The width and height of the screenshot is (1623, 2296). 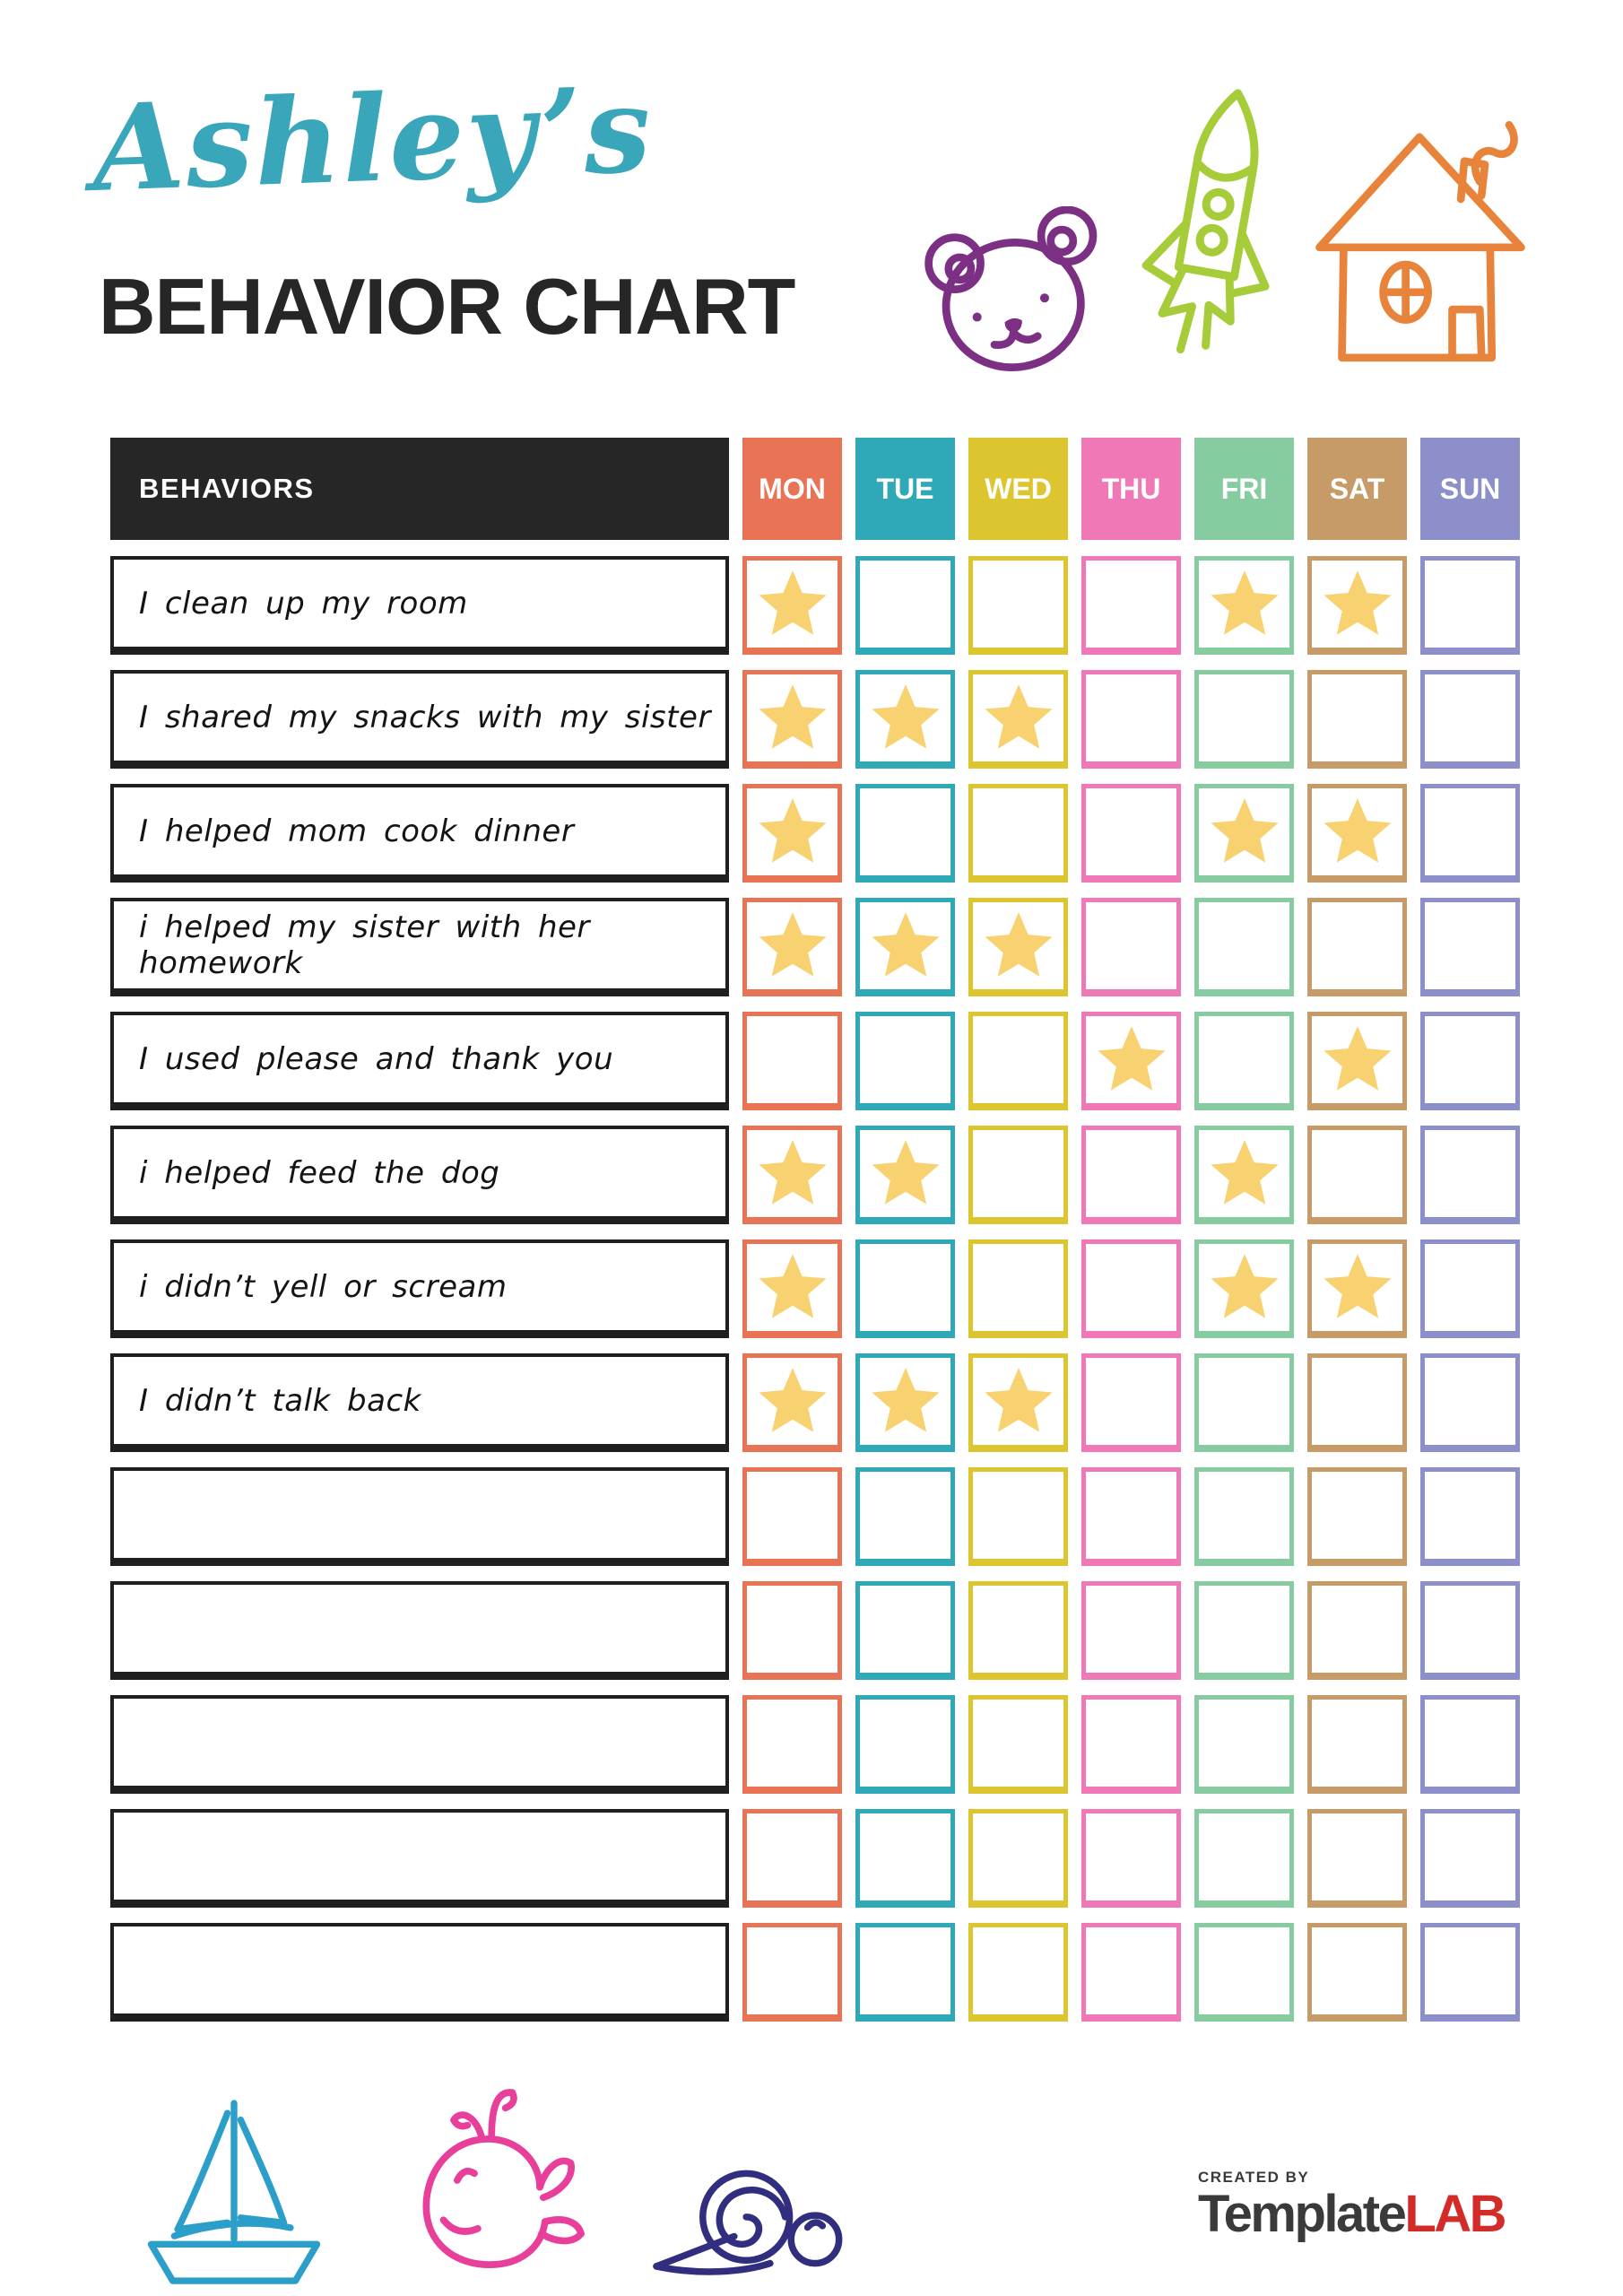 What do you see at coordinates (234, 2192) in the screenshot?
I see `sailboat-icon` at bounding box center [234, 2192].